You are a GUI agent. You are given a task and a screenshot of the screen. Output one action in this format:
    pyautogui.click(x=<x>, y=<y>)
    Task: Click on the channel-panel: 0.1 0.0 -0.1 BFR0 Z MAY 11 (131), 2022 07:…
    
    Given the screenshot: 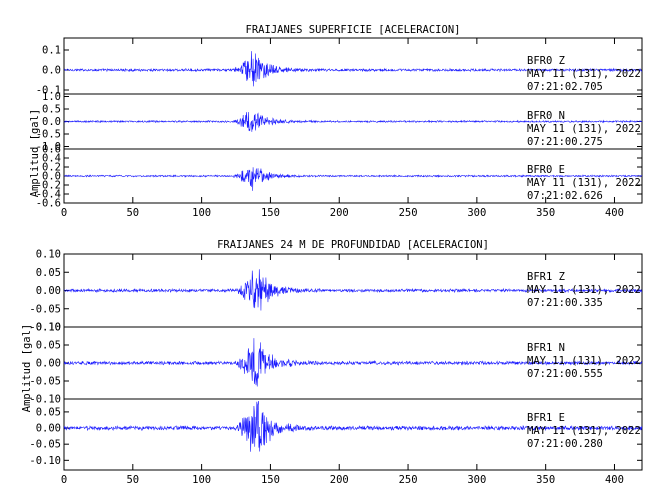 What is the action you would take?
    pyautogui.click(x=339, y=67)
    